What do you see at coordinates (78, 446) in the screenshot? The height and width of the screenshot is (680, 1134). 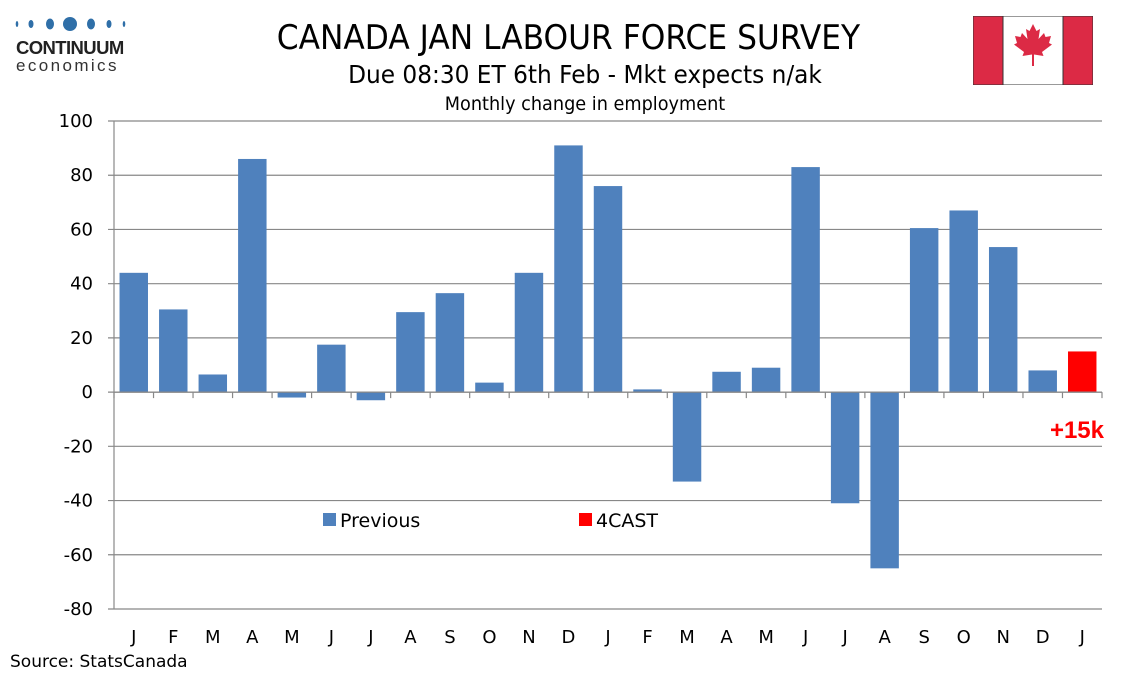 I see `y-tick-label: -20` at bounding box center [78, 446].